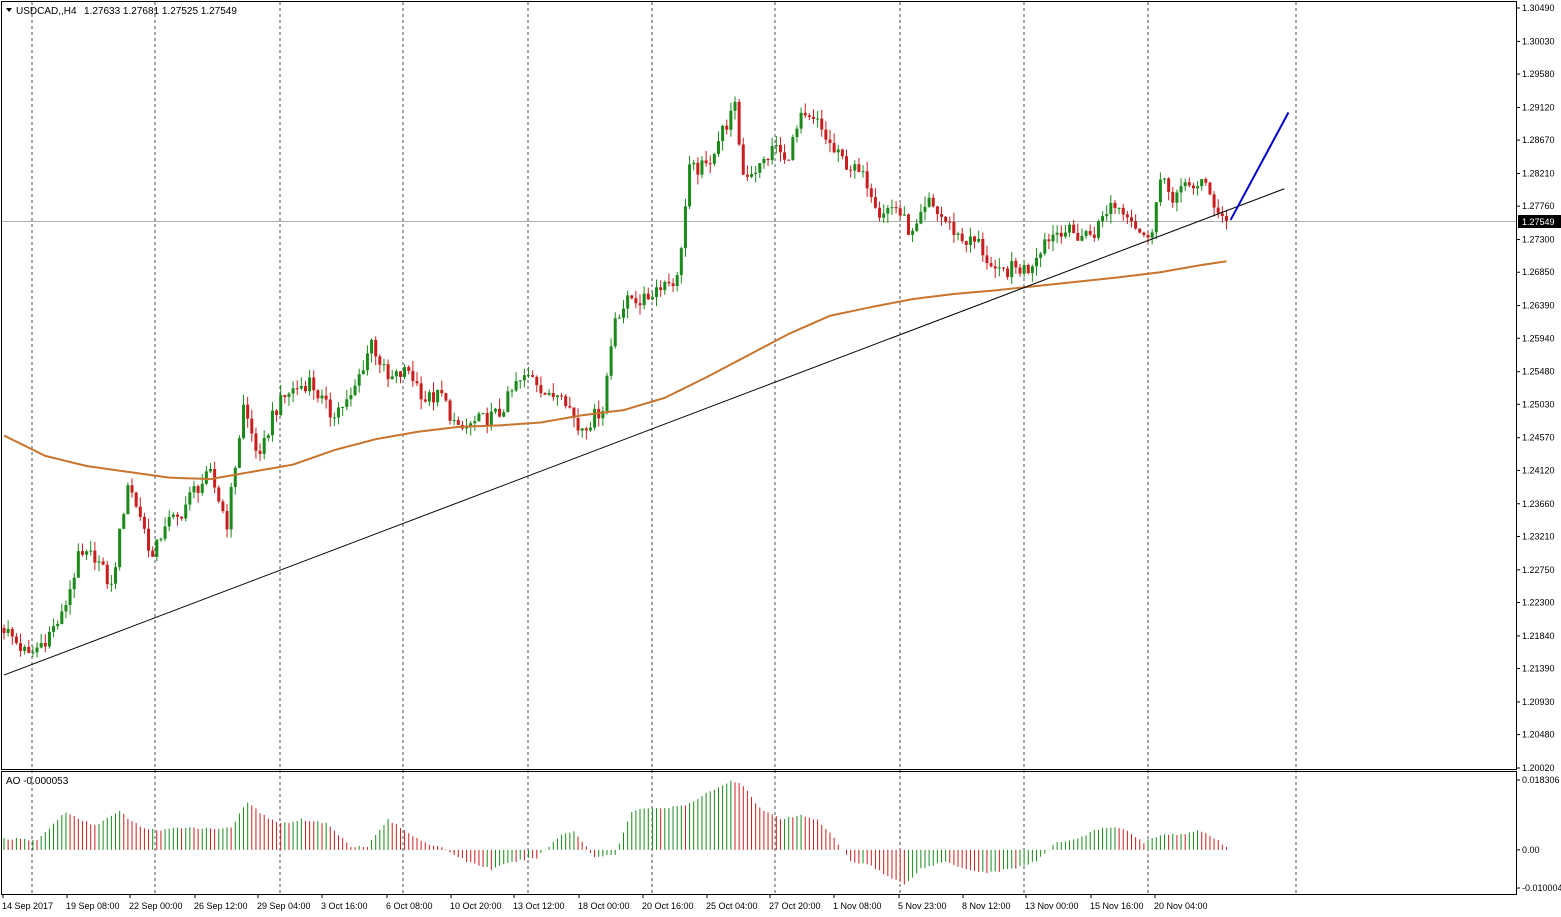  I want to click on x-tick-label: 13 Oct 12:00, so click(539, 906).